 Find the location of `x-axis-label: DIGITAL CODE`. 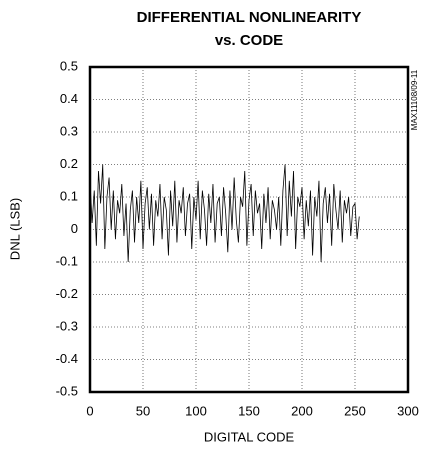

x-axis-label: DIGITAL CODE is located at coordinates (249, 436).